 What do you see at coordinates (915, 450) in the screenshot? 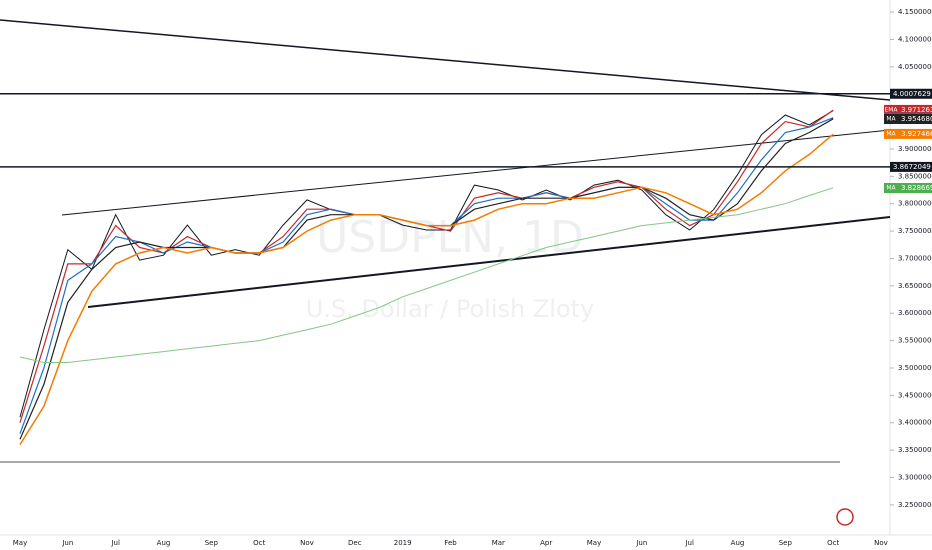
I see `y-tick-label: 3.3500000` at bounding box center [915, 450].